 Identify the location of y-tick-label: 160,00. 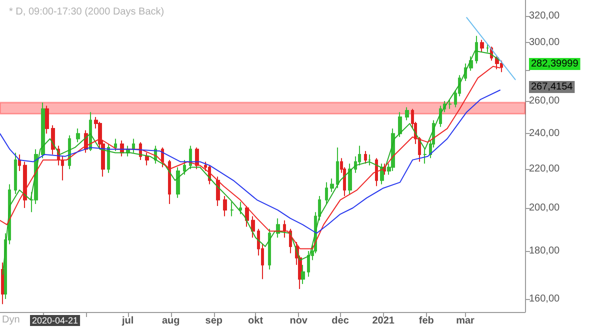
(544, 299).